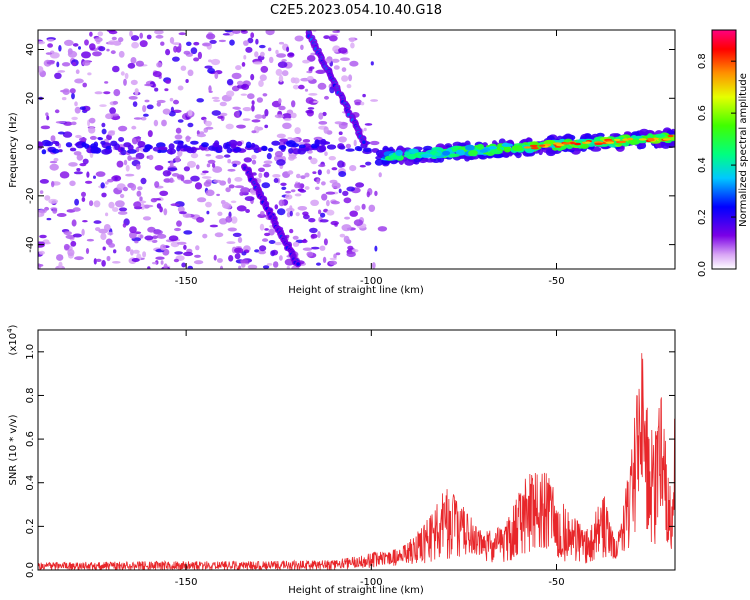 The height and width of the screenshot is (600, 750). I want to click on snr-xlabel: Height of straight line (km), so click(356, 590).